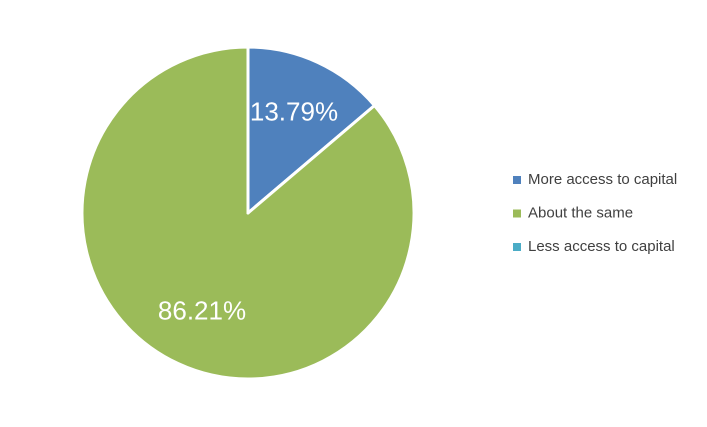 This screenshot has width=707, height=427. What do you see at coordinates (311, 130) in the screenshot?
I see `pie-slice` at bounding box center [311, 130].